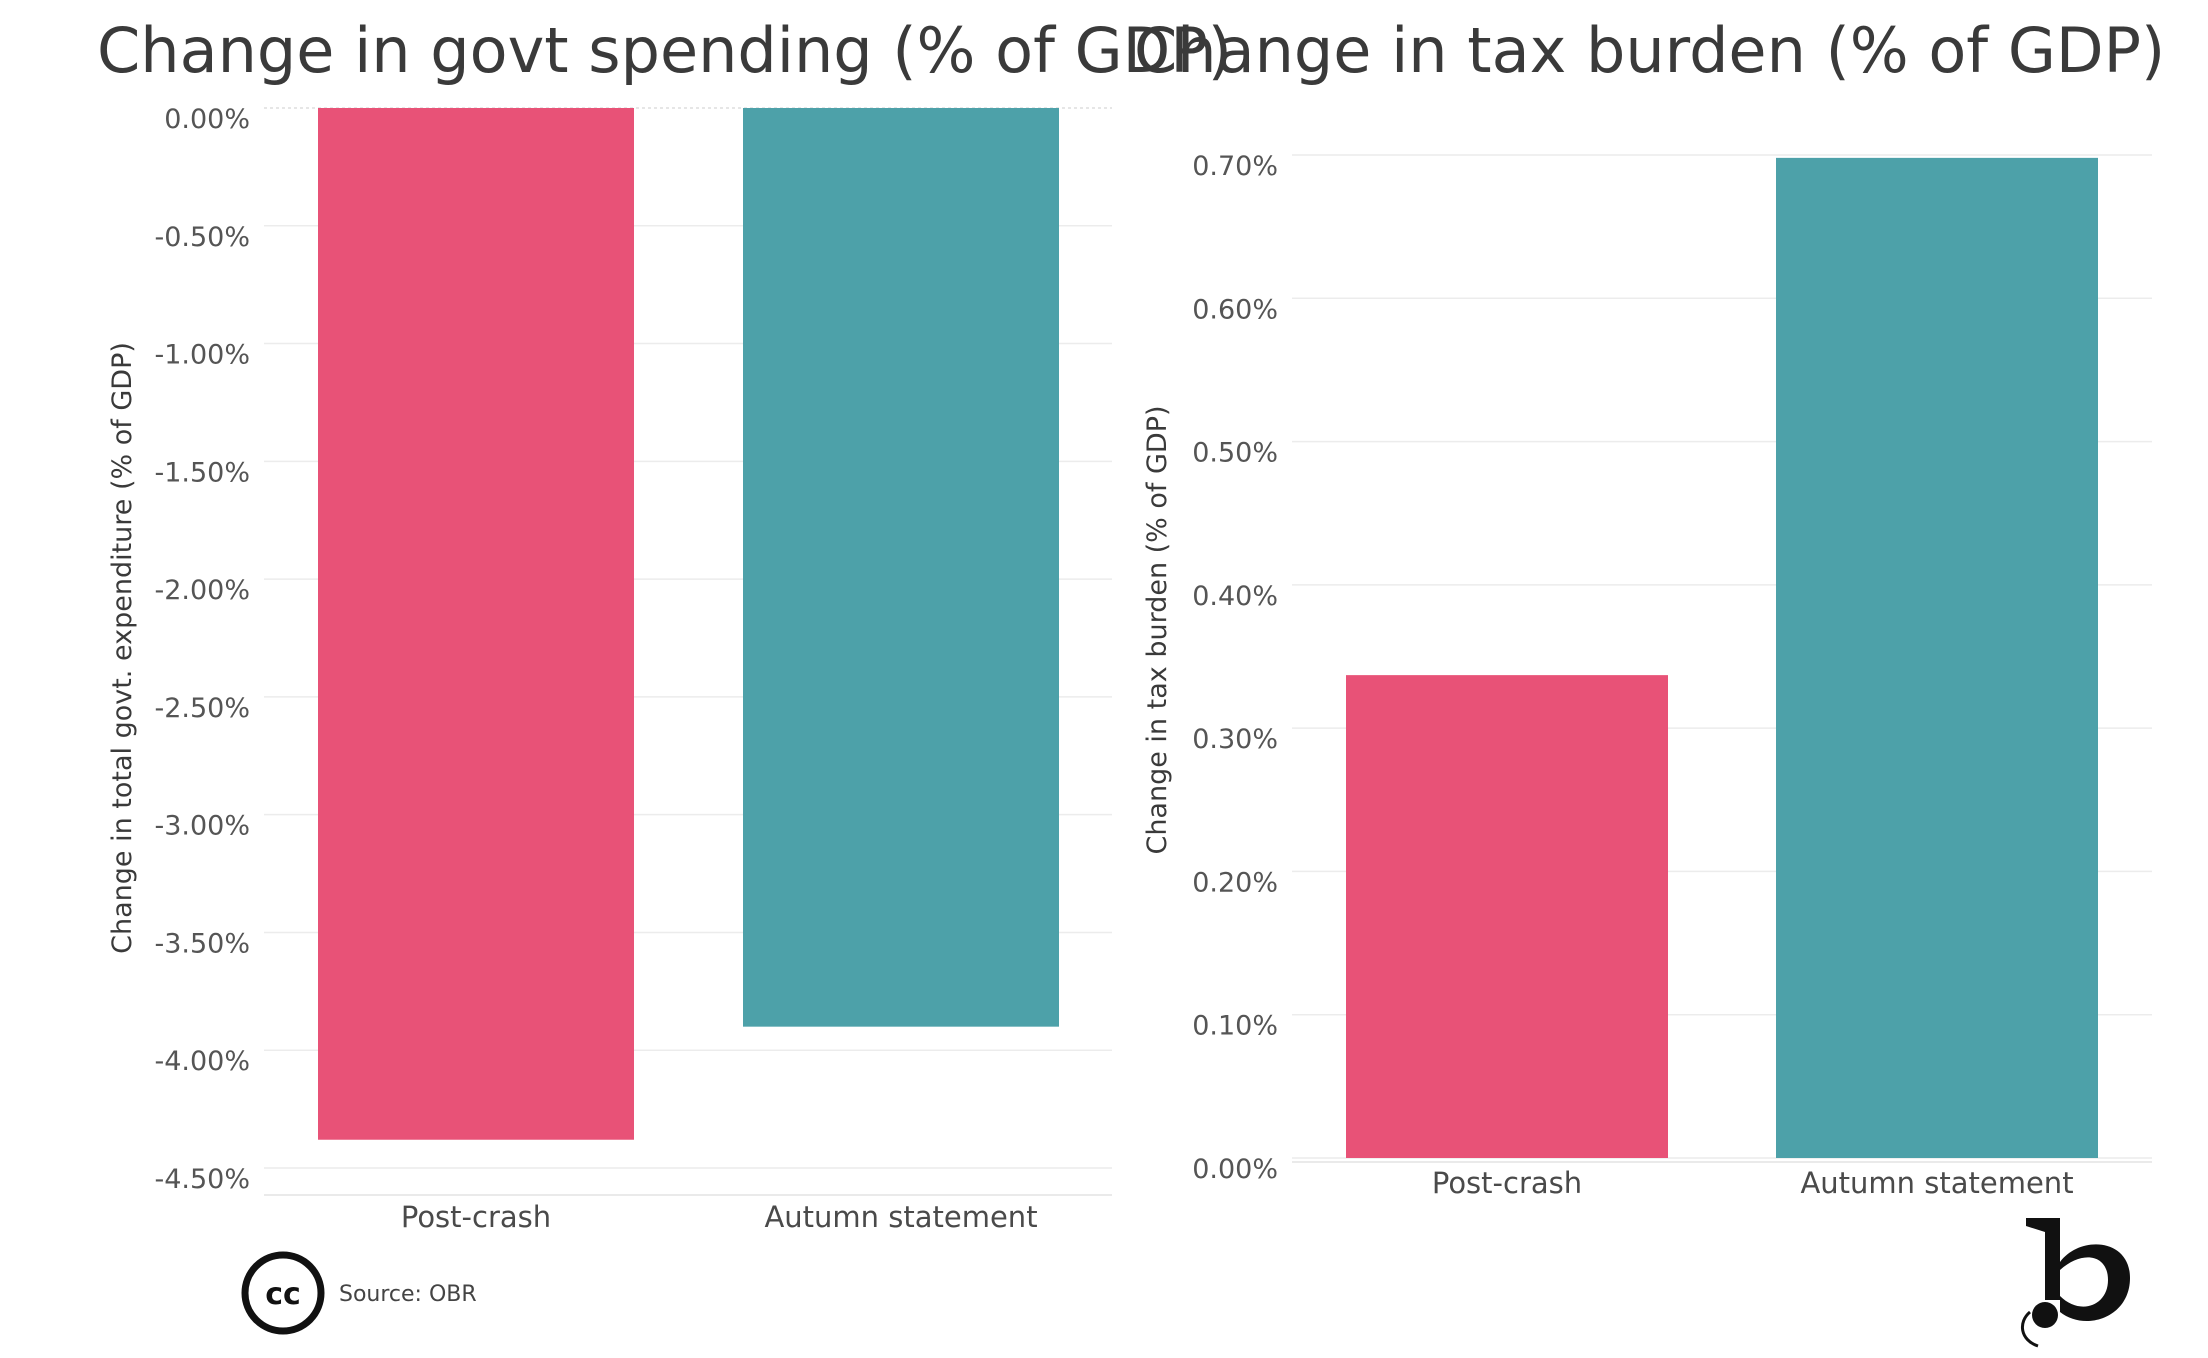  What do you see at coordinates (901, 567) in the screenshot?
I see `spending-bar-autumn-statement` at bounding box center [901, 567].